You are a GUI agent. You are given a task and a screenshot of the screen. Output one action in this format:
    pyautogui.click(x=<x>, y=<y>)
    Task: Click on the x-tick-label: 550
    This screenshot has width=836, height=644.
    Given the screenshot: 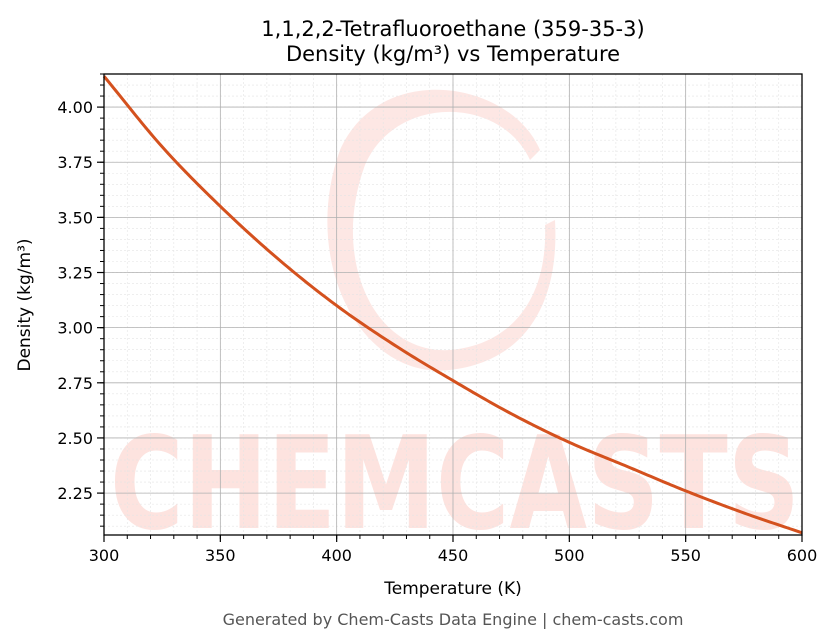 What is the action you would take?
    pyautogui.click(x=685, y=555)
    